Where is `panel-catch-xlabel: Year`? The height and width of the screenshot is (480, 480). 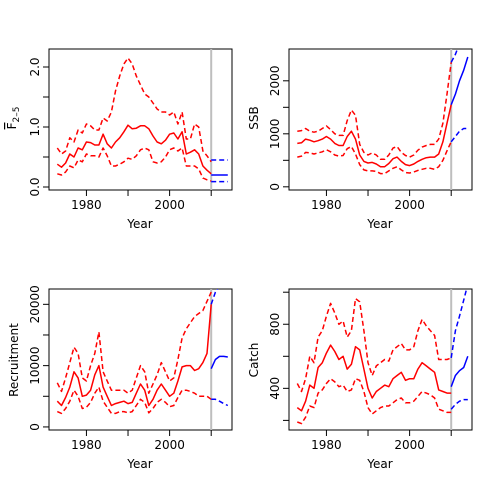 panel-catch-xlabel: Year is located at coordinates (379, 464).